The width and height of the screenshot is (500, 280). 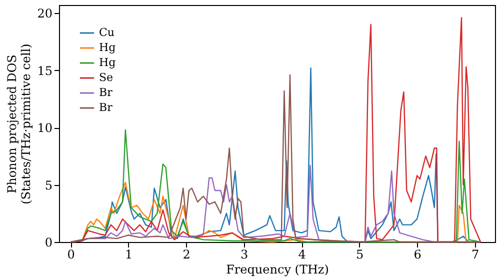 I want to click on x-tick-label: 5, so click(x=360, y=255).